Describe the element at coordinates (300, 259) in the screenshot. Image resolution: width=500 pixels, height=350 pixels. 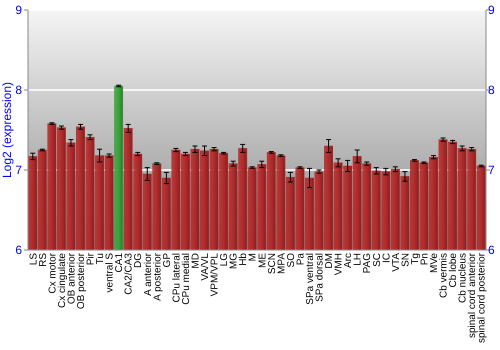
I see `x-tick-label: Pa` at that location.